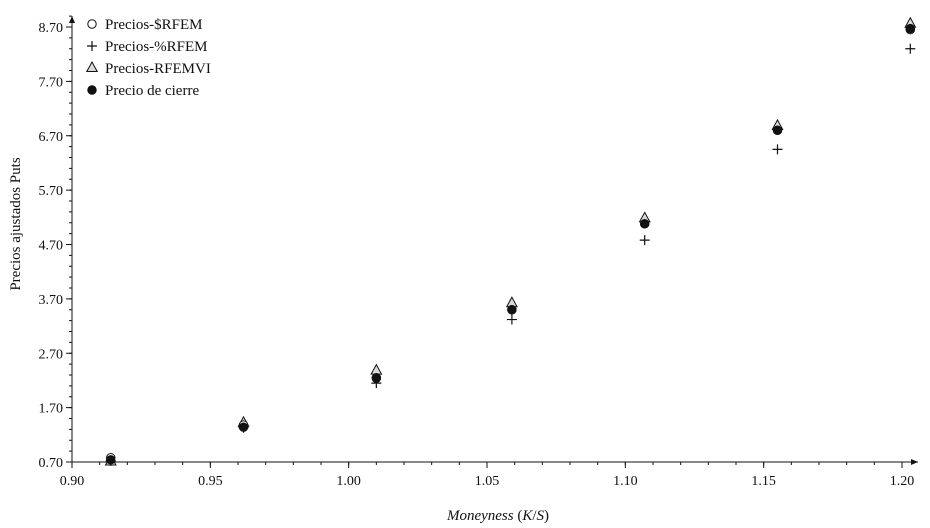  Describe the element at coordinates (152, 91) in the screenshot. I see `legend-label: Precio de cierre` at that location.